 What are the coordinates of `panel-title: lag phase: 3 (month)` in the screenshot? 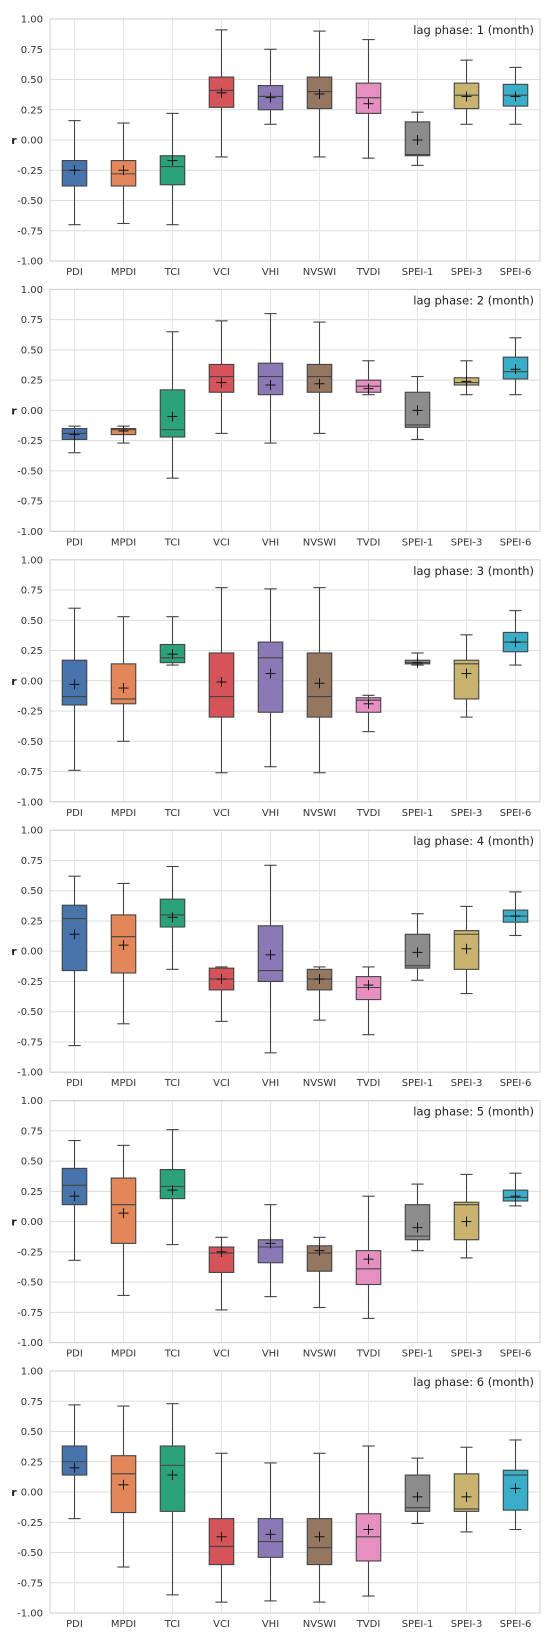 It's located at (473, 571).